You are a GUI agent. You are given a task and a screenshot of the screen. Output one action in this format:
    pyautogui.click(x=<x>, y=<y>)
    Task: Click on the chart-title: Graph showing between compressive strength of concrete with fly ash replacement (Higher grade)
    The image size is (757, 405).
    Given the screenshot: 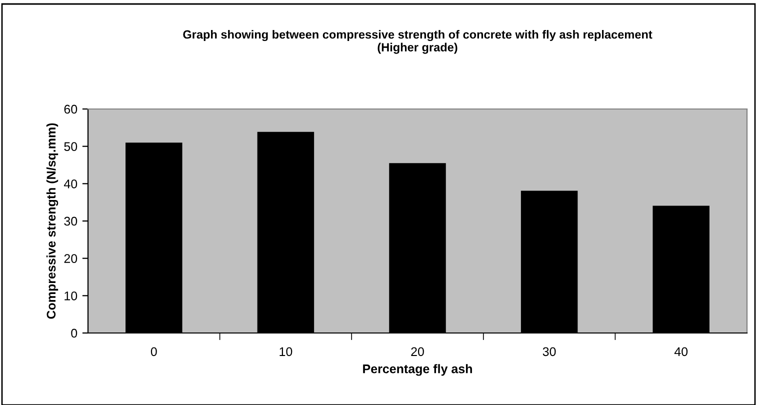 What is the action you would take?
    pyautogui.click(x=417, y=42)
    